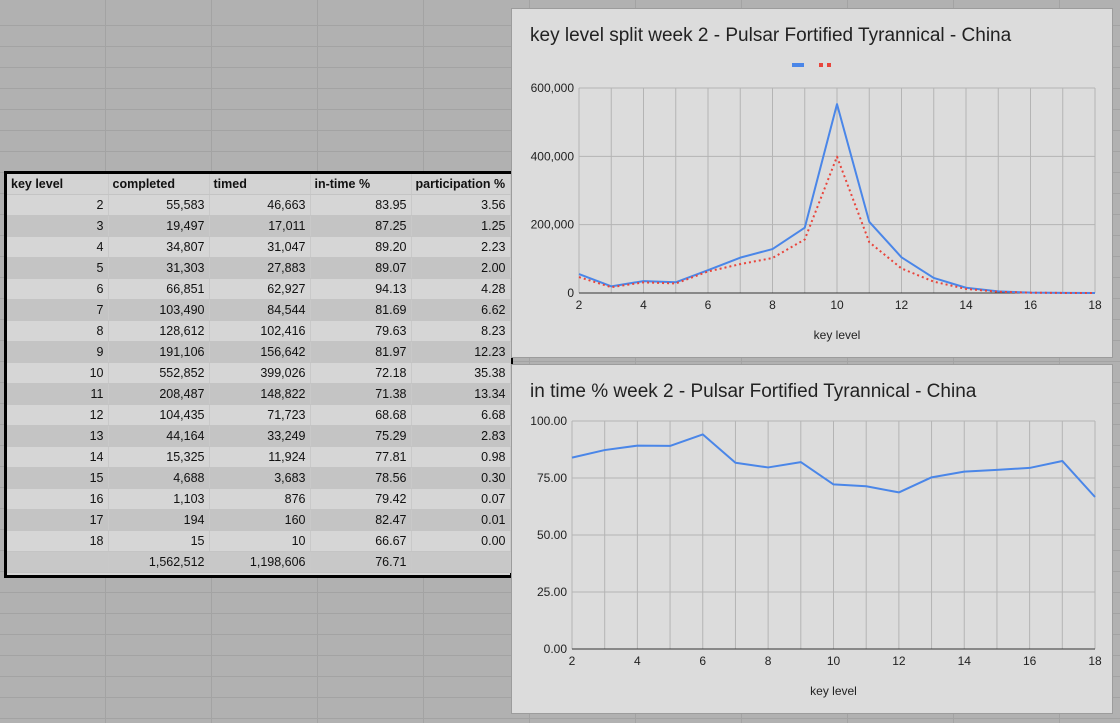 The image size is (1120, 723). I want to click on header-key-level: key level, so click(58, 184).